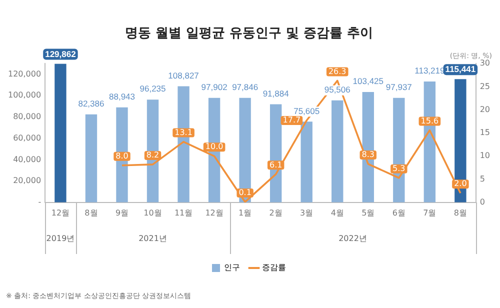 This screenshot has width=500, height=308. Describe the element at coordinates (399, 213) in the screenshot. I see `x-tick-label: 6월` at that location.